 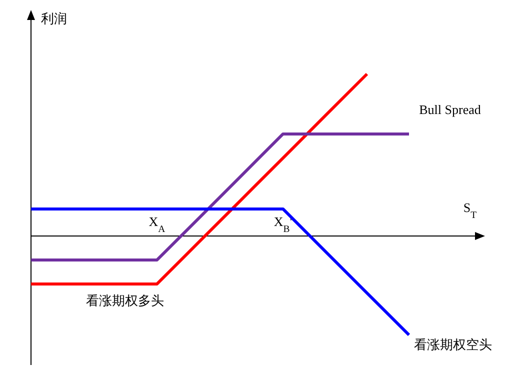 I want to click on series-name: Bull Spread, so click(x=450, y=109).